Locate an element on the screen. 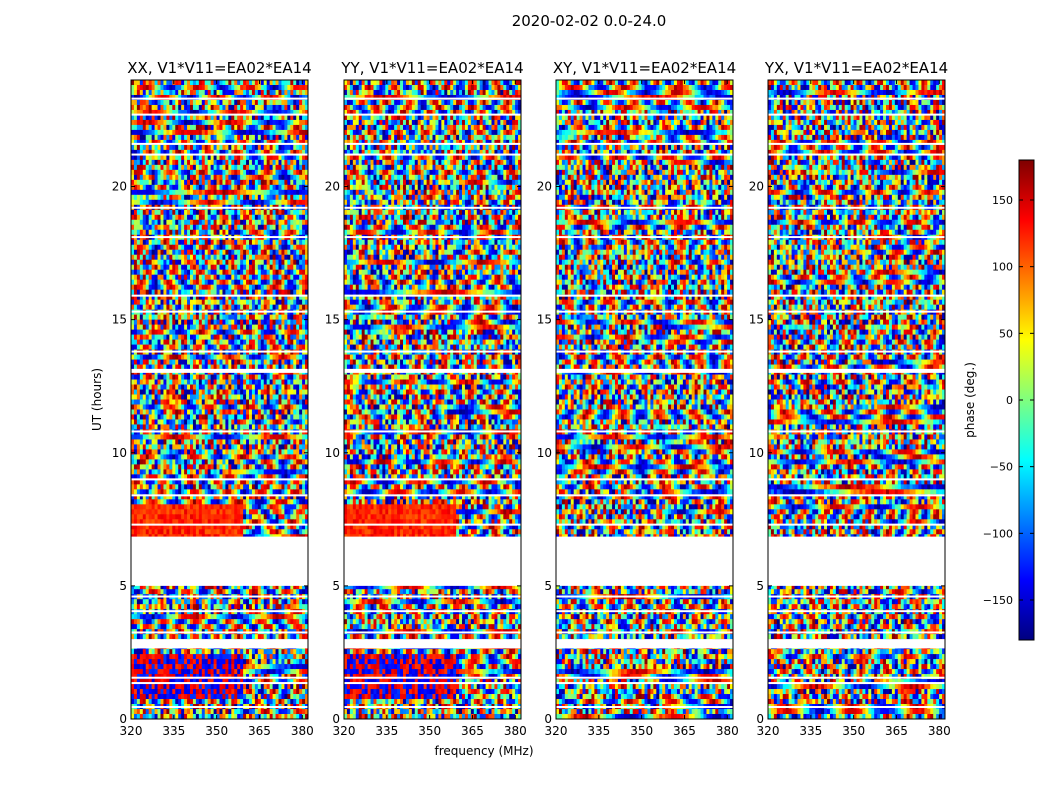 The height and width of the screenshot is (800, 1050). figure-title: 2020-02-02 0.0-24.0 is located at coordinates (589, 21).